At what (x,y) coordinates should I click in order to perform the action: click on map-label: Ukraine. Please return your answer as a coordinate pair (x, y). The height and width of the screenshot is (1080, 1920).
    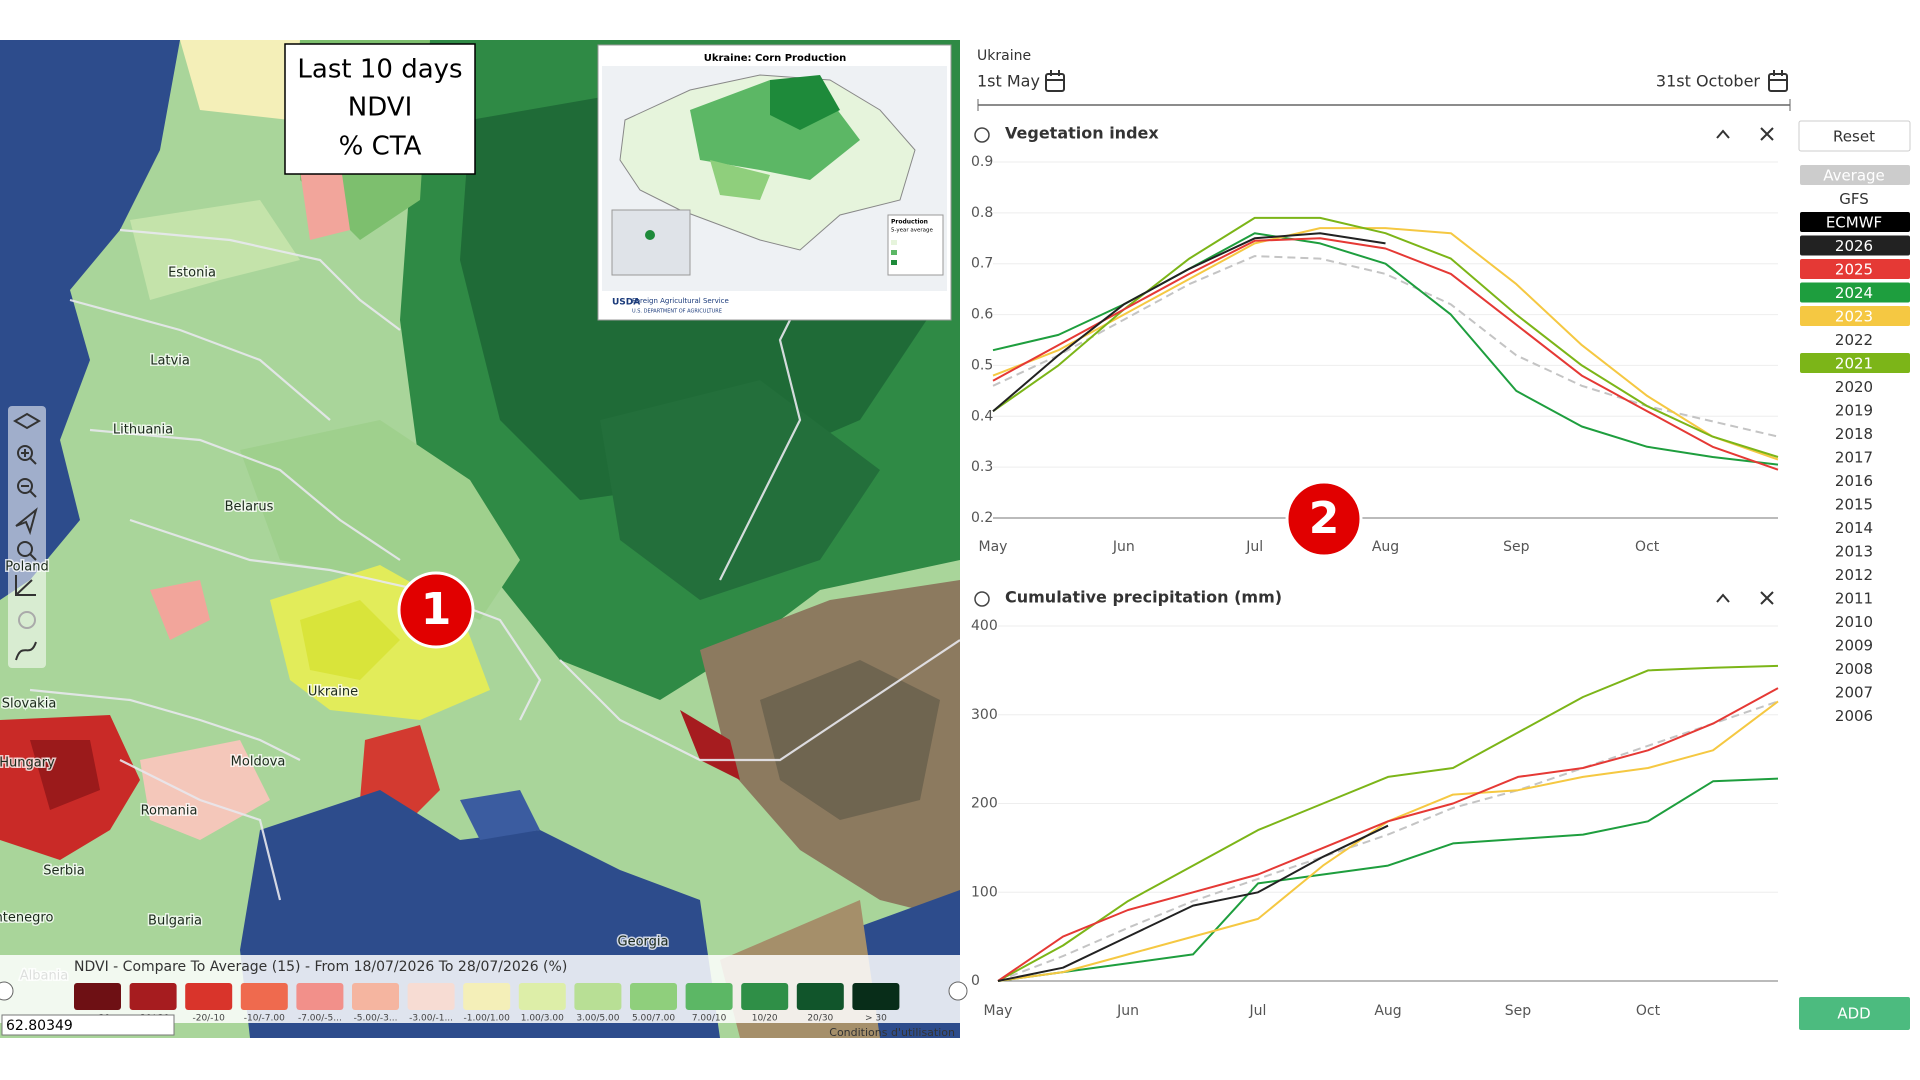
    Looking at the image, I should click on (333, 692).